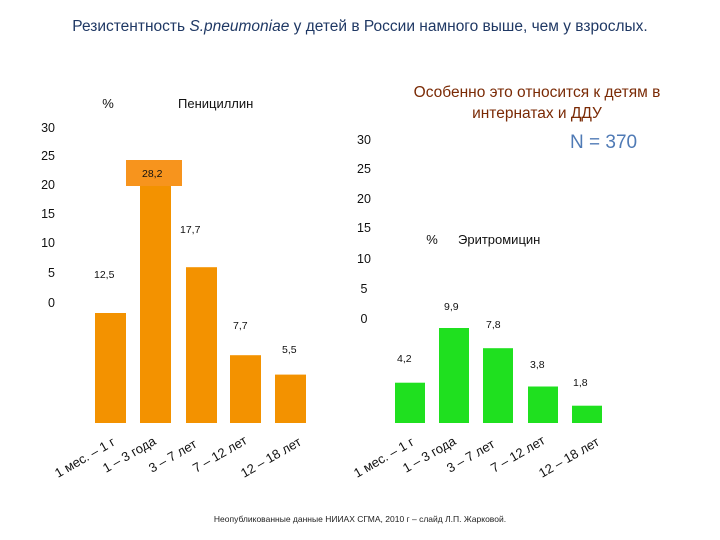 The image size is (720, 540). What do you see at coordinates (364, 289) in the screenshot?
I see `erythromycin-y-tick-5: 5` at bounding box center [364, 289].